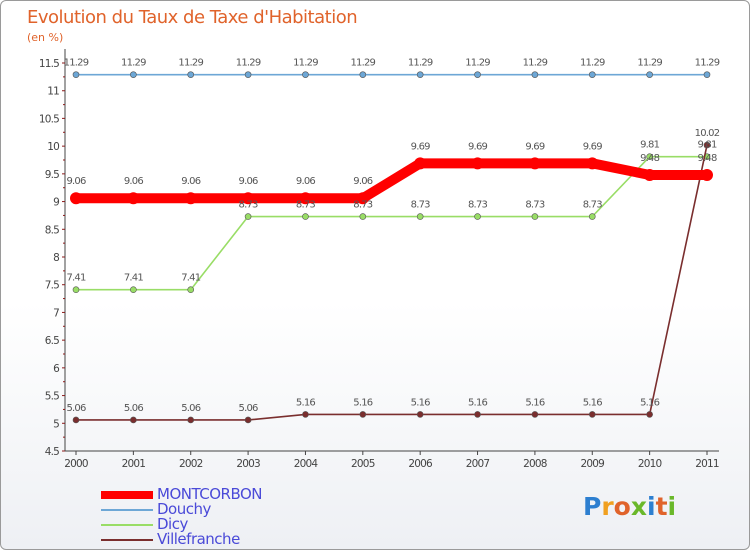 The image size is (750, 550). Describe the element at coordinates (672, 506) in the screenshot. I see `logo-letter: i` at that location.